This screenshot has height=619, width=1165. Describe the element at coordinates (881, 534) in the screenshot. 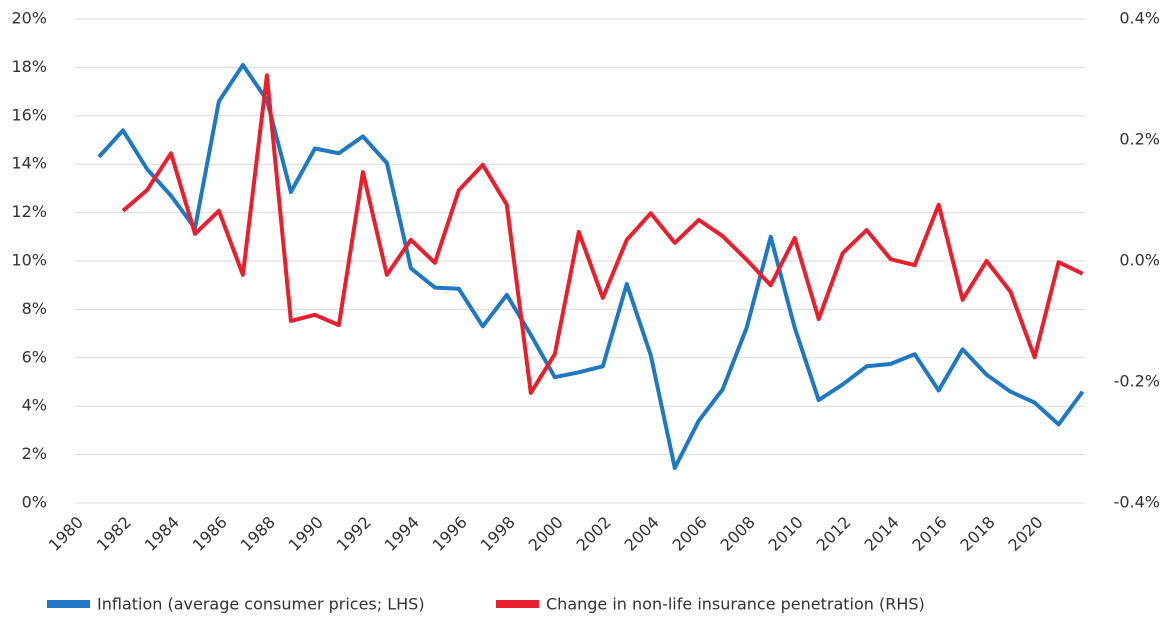

I see `x-tick-label: 2014` at that location.